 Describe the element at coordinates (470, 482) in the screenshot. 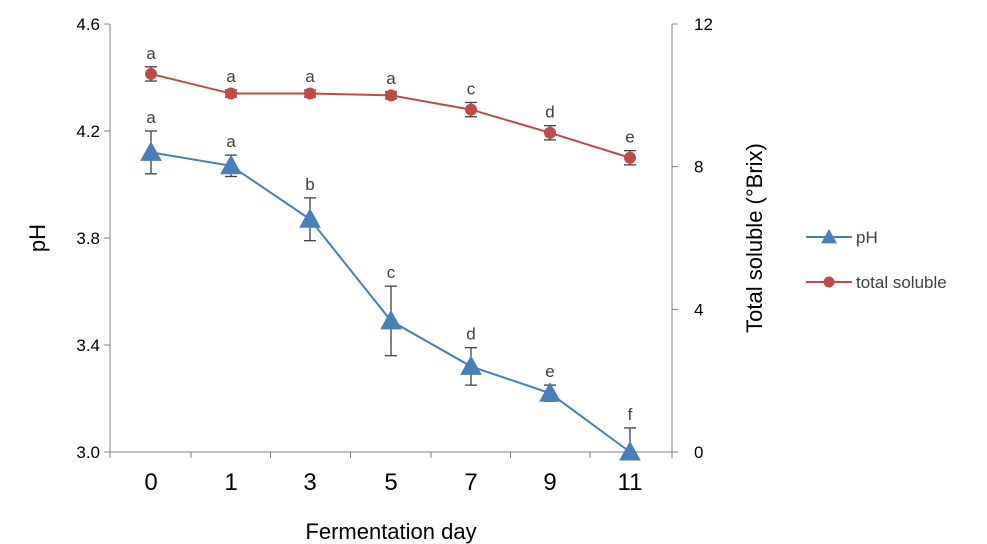

I see `x-tick-label: 7` at that location.